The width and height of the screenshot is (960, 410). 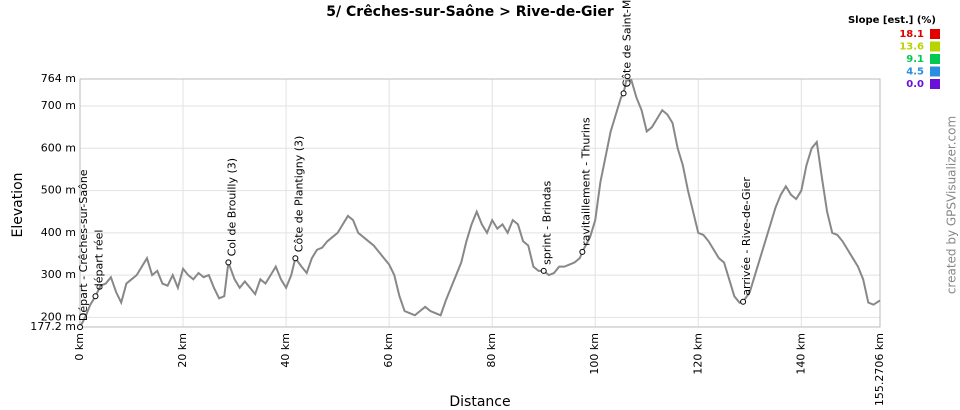 What do you see at coordinates (915, 72) in the screenshot?
I see `legend-label: 4.5` at bounding box center [915, 72].